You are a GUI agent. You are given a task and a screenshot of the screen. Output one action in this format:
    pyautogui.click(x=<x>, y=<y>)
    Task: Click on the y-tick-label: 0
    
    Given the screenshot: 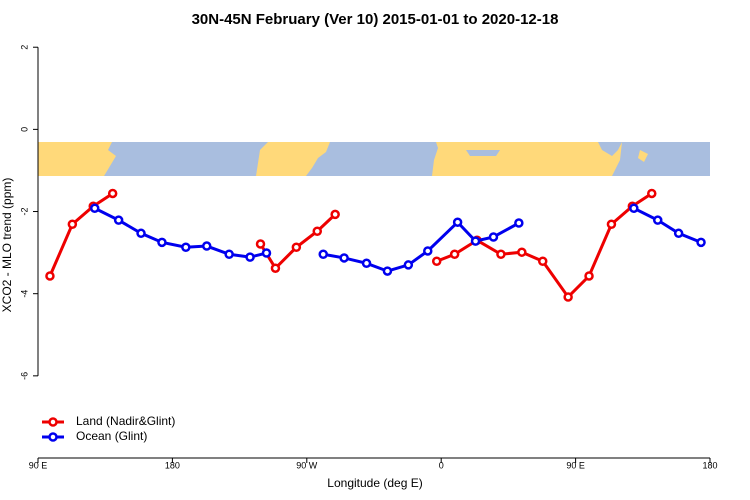 What is the action you would take?
    pyautogui.click(x=24, y=129)
    